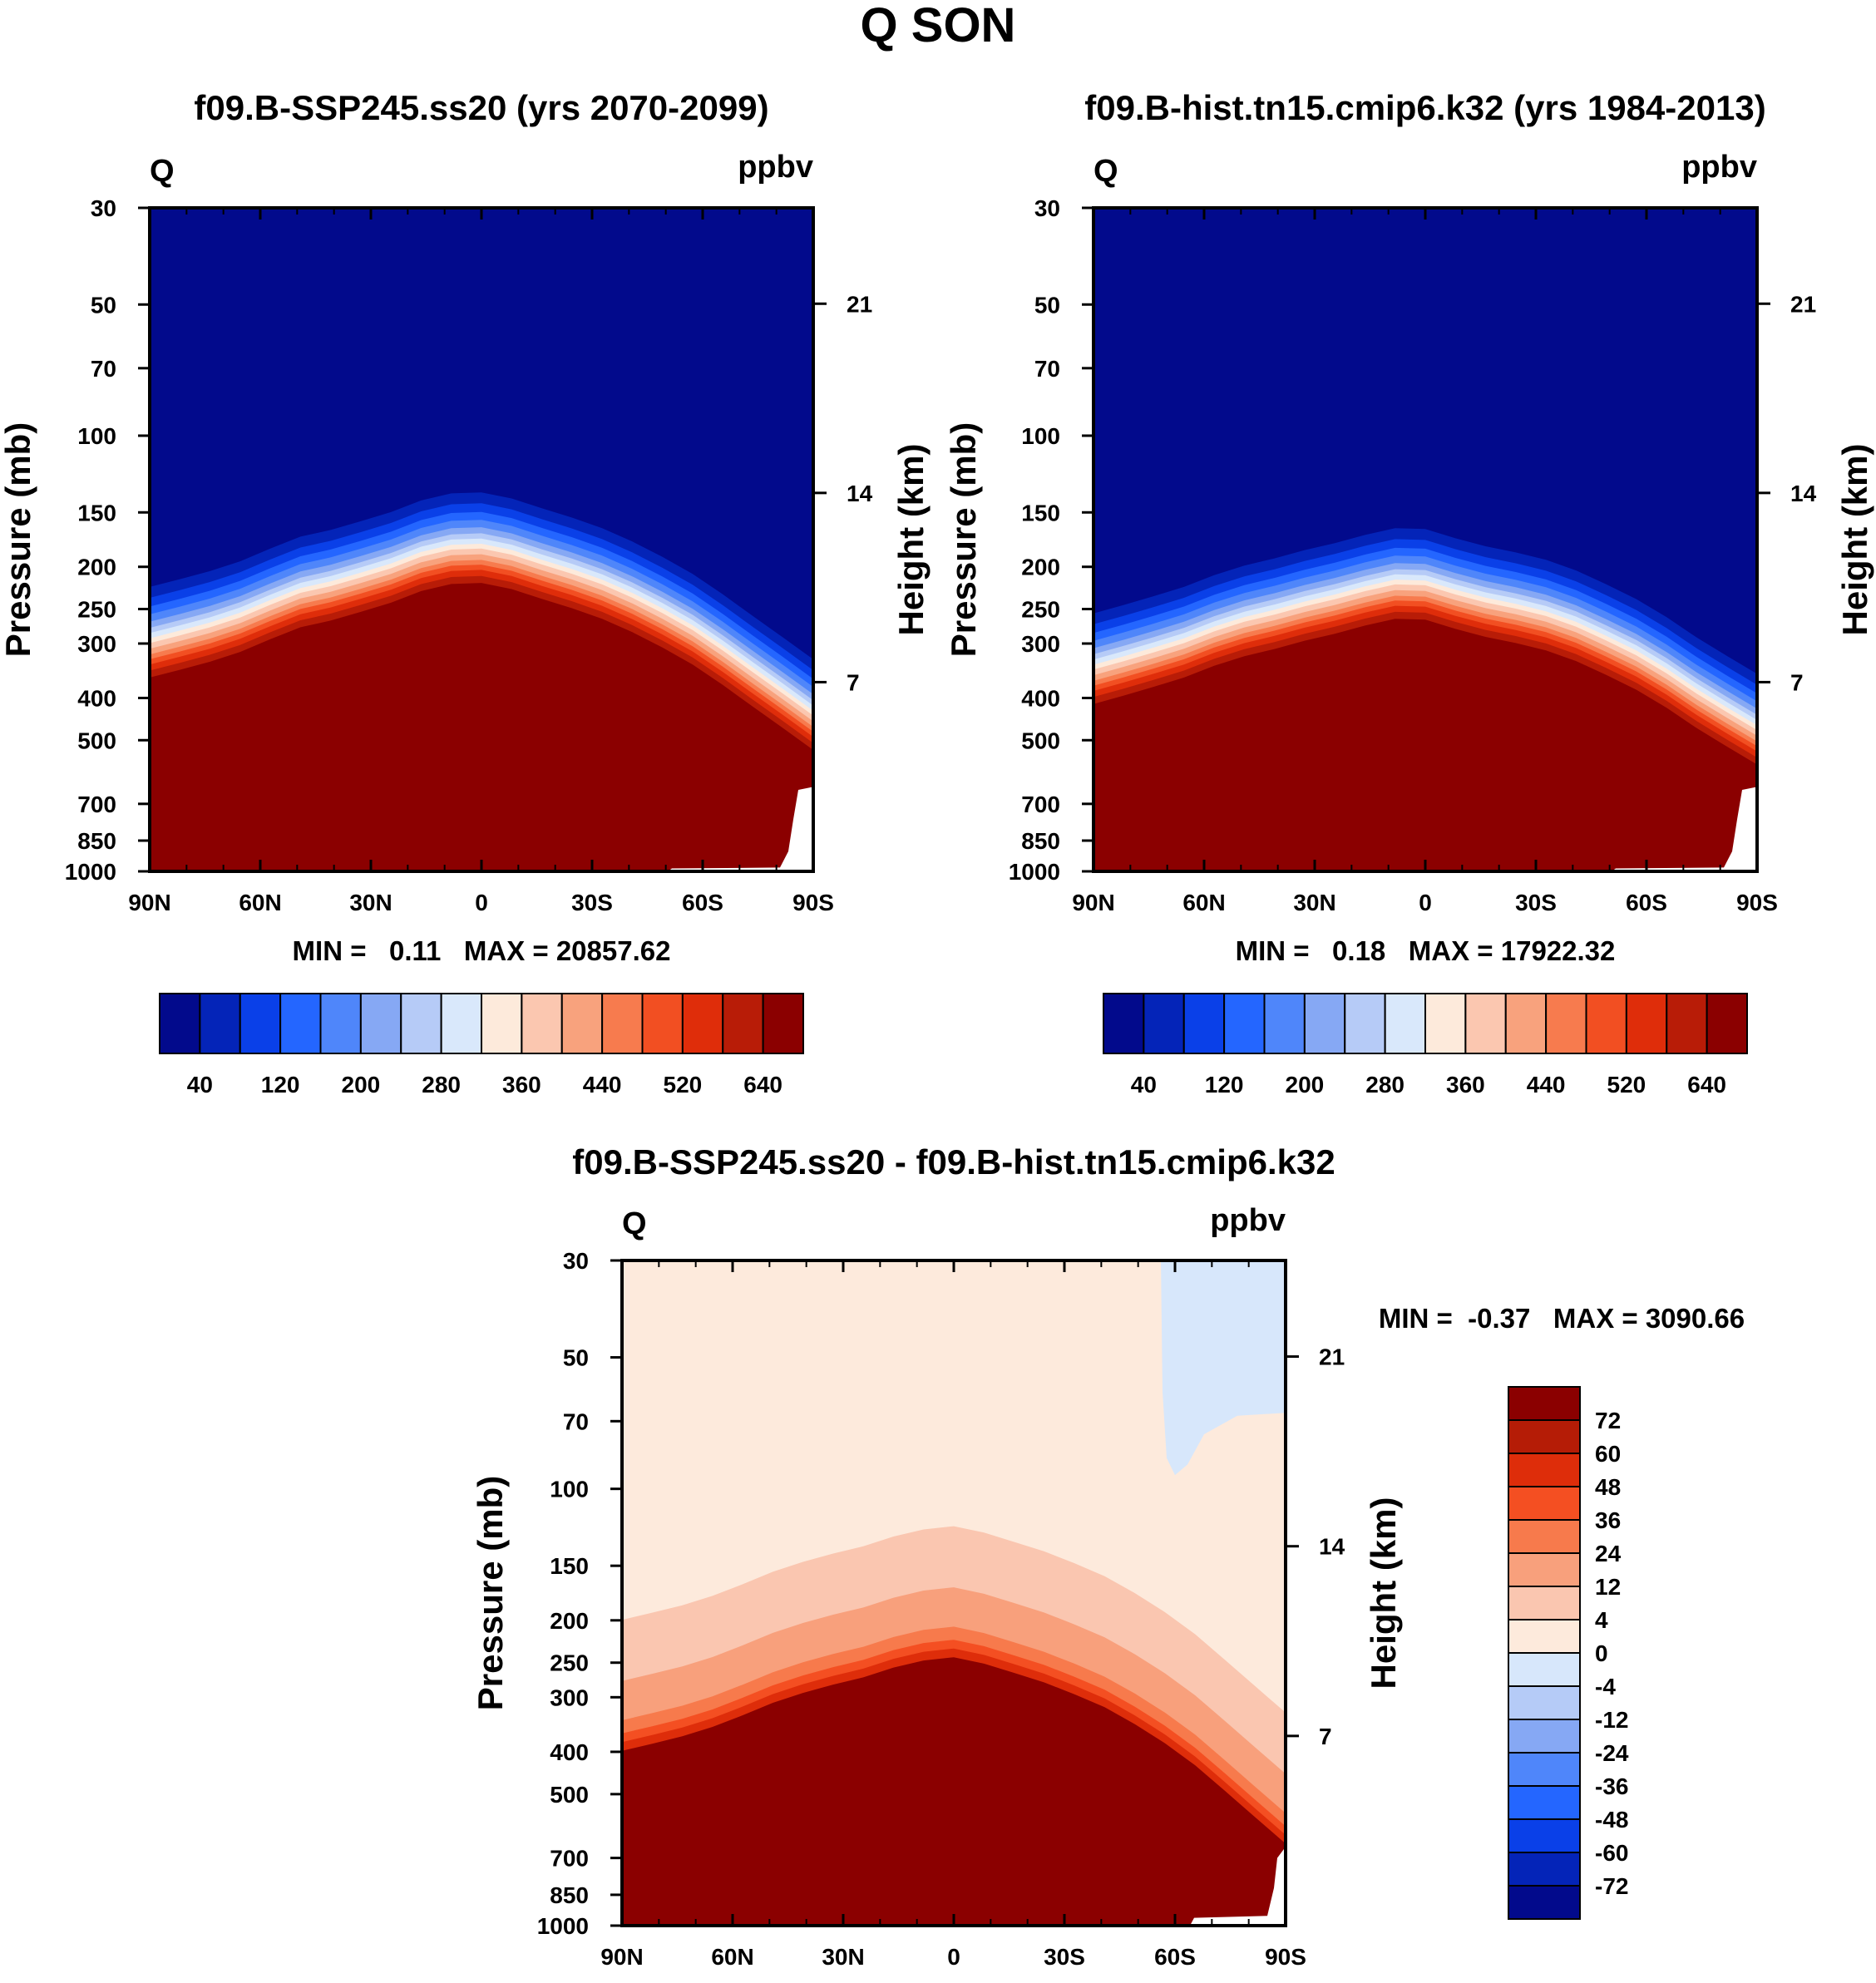 The image size is (1876, 1983). What do you see at coordinates (963, 539) in the screenshot?
I see `panel-b-ylabel: Pressure (mb)` at bounding box center [963, 539].